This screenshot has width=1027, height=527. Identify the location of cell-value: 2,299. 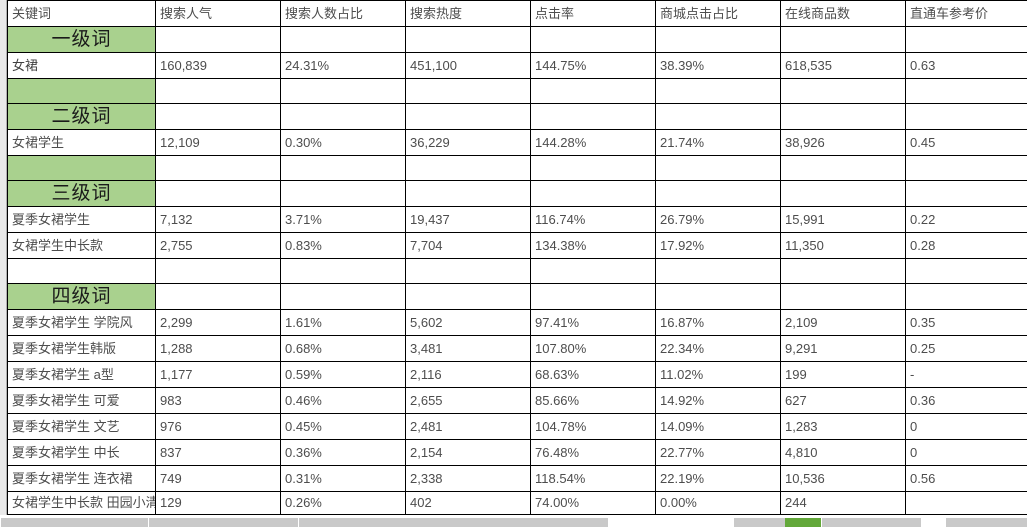
(218, 322).